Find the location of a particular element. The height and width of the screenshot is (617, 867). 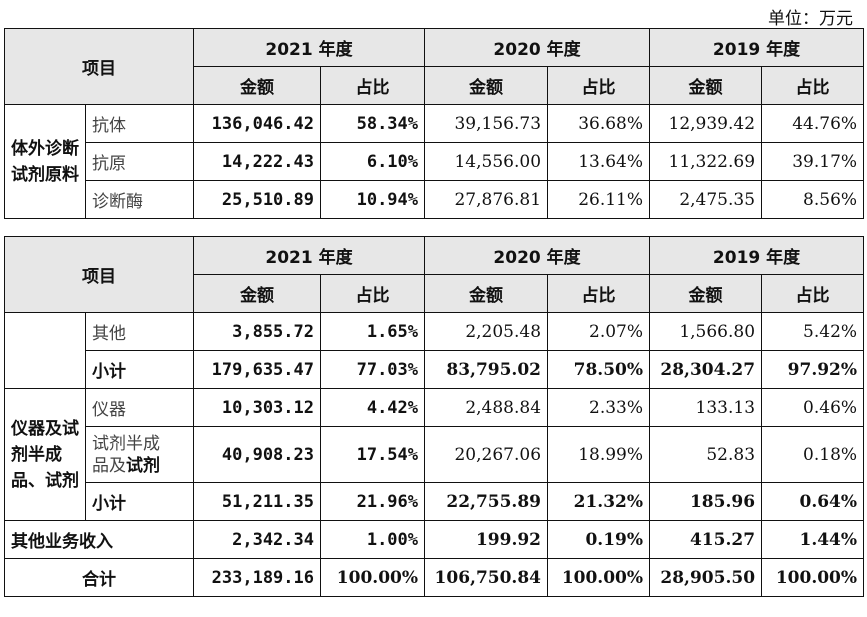

cell: 3,855.72 is located at coordinates (257, 331).